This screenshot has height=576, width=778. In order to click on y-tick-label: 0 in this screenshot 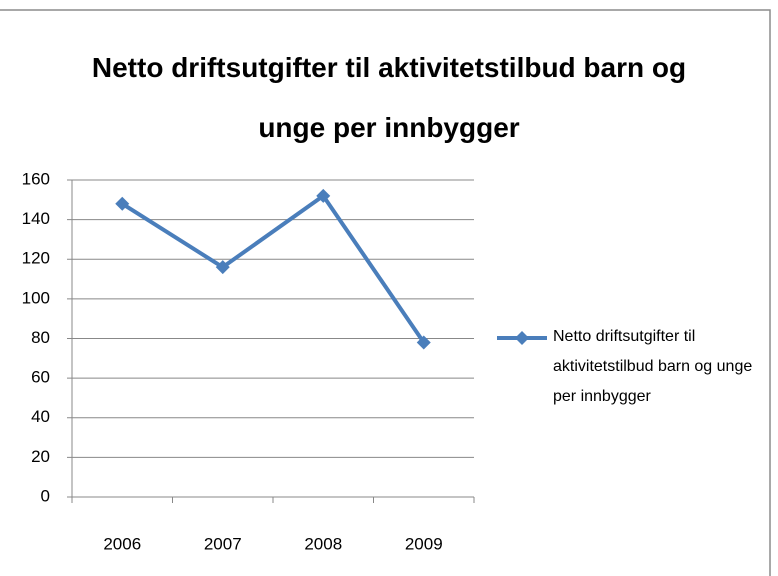, I will do `click(45, 495)`.